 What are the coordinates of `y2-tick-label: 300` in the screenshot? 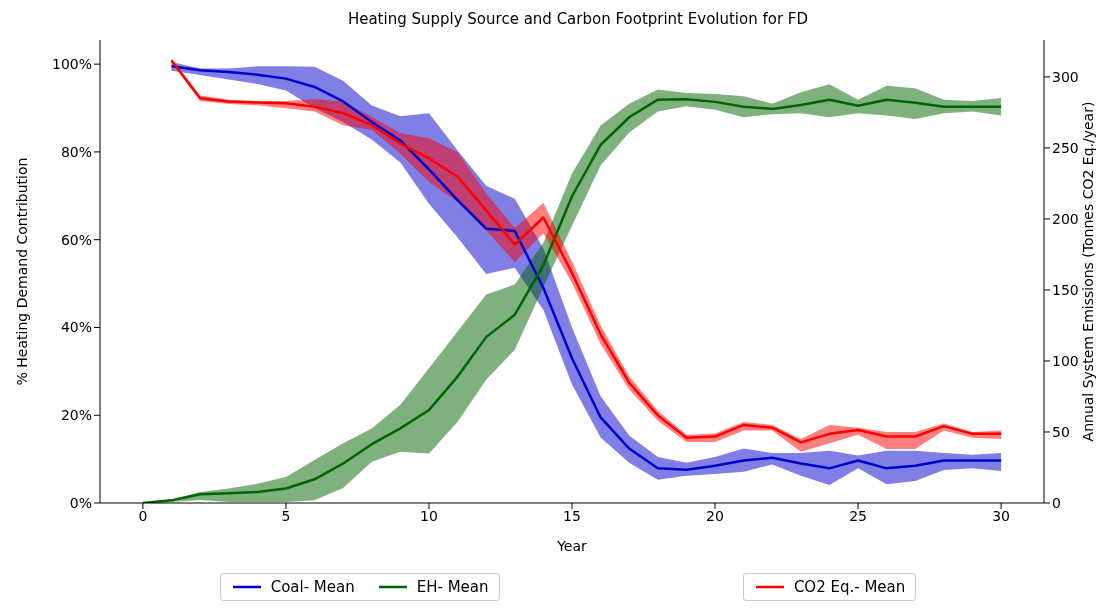 It's located at (1065, 76).